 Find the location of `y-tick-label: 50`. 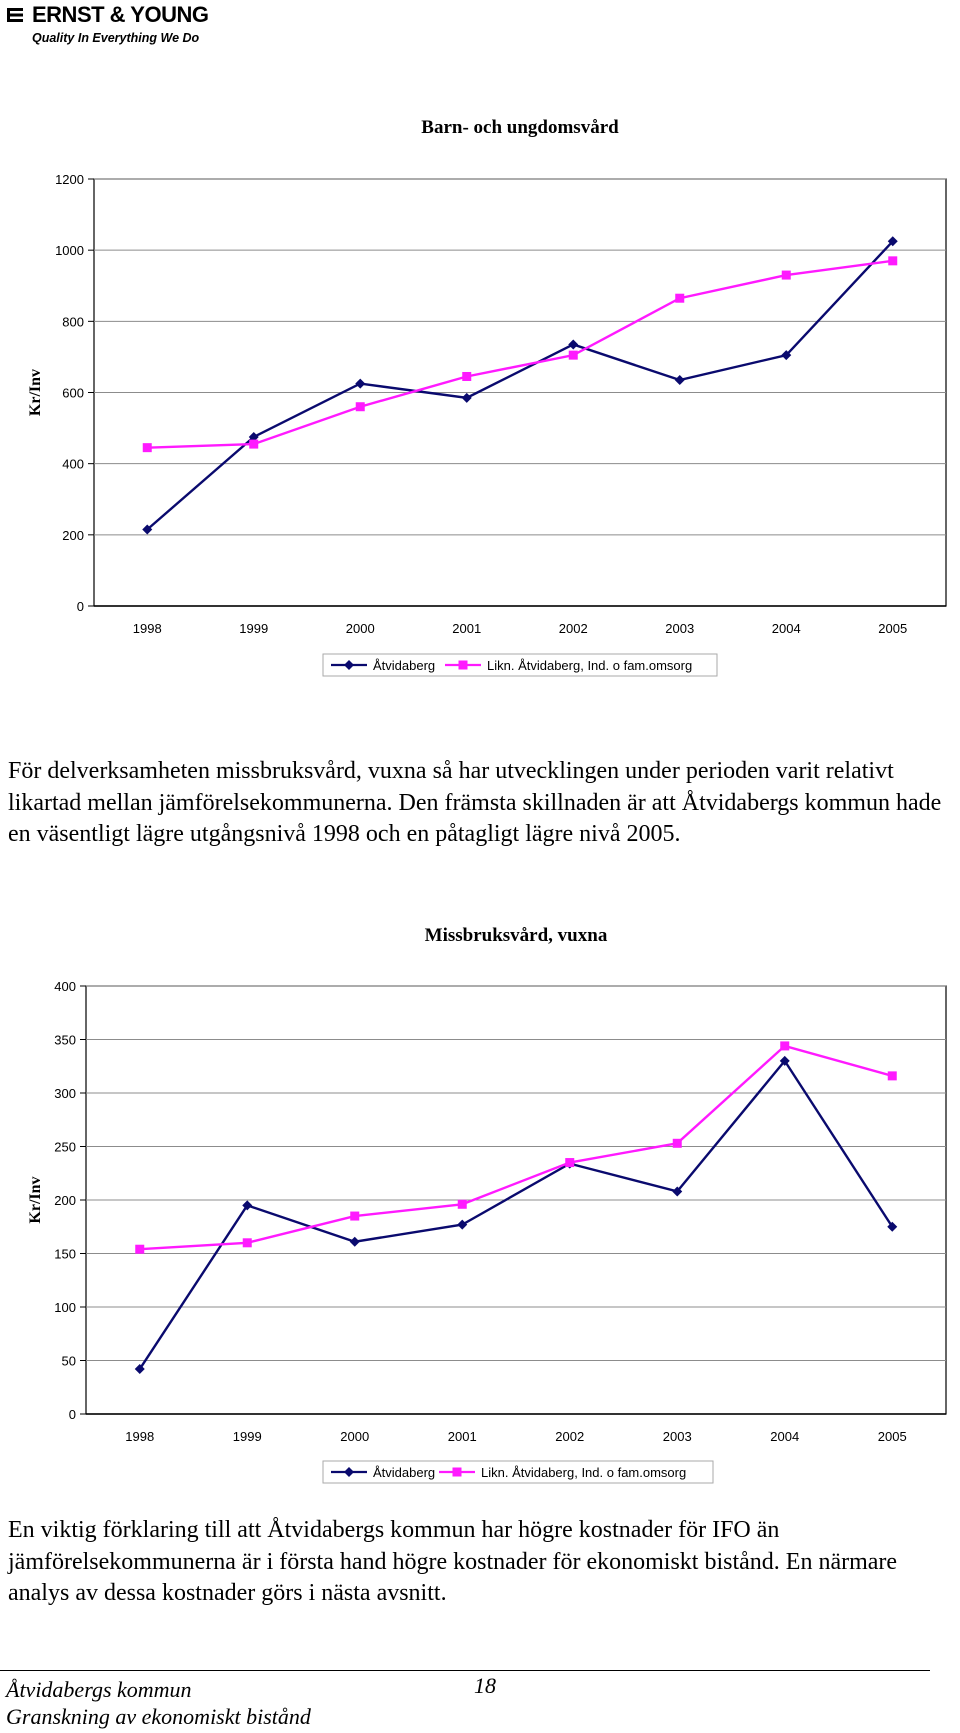

y-tick-label: 50 is located at coordinates (69, 1361).